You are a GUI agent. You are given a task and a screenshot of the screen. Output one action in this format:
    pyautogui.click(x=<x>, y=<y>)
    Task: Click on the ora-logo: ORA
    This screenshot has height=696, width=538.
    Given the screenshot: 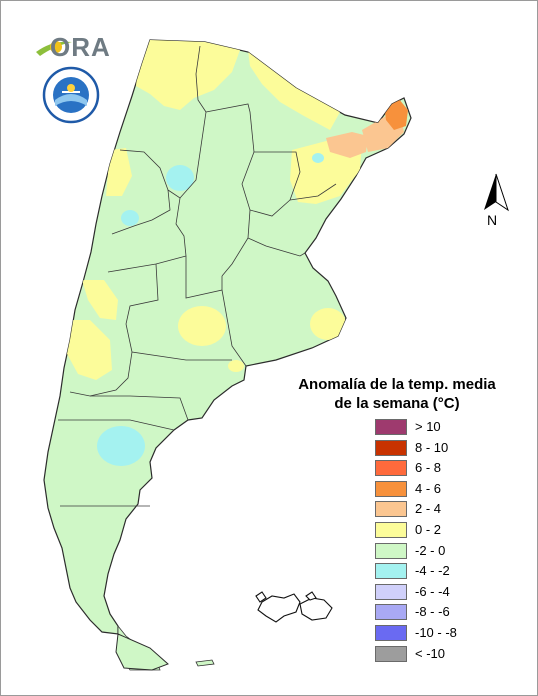 What is the action you would take?
    pyautogui.click(x=72, y=46)
    